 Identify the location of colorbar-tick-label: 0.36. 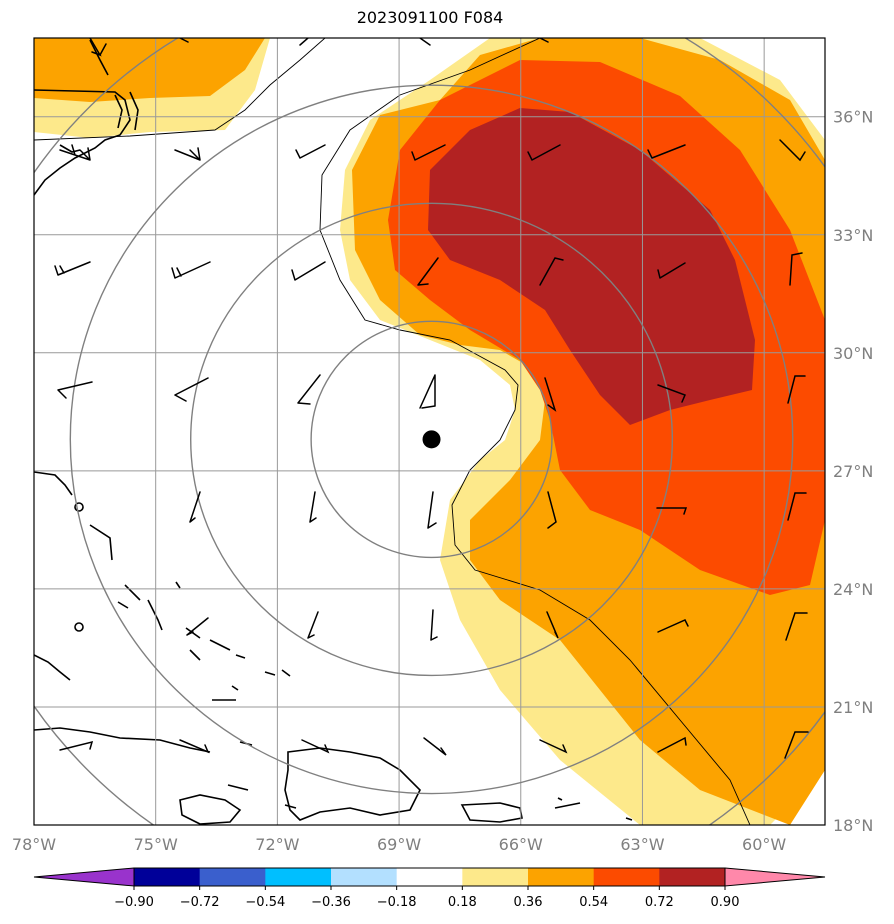
(528, 902).